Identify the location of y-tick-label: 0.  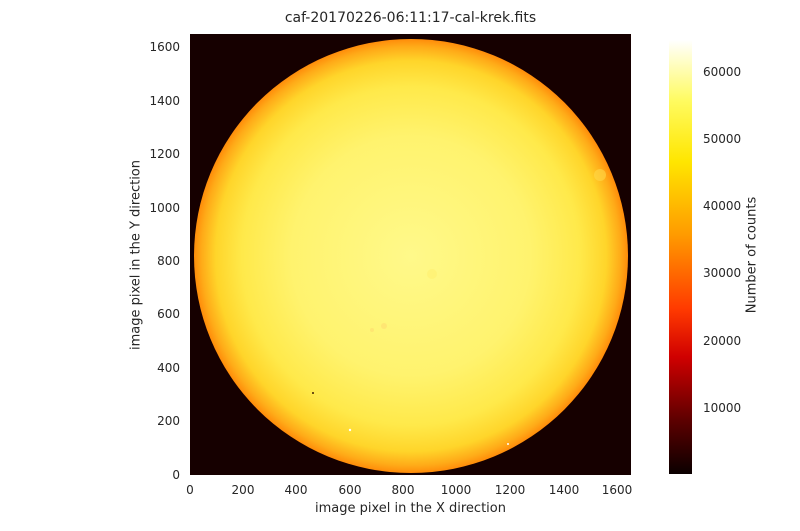
(176, 475).